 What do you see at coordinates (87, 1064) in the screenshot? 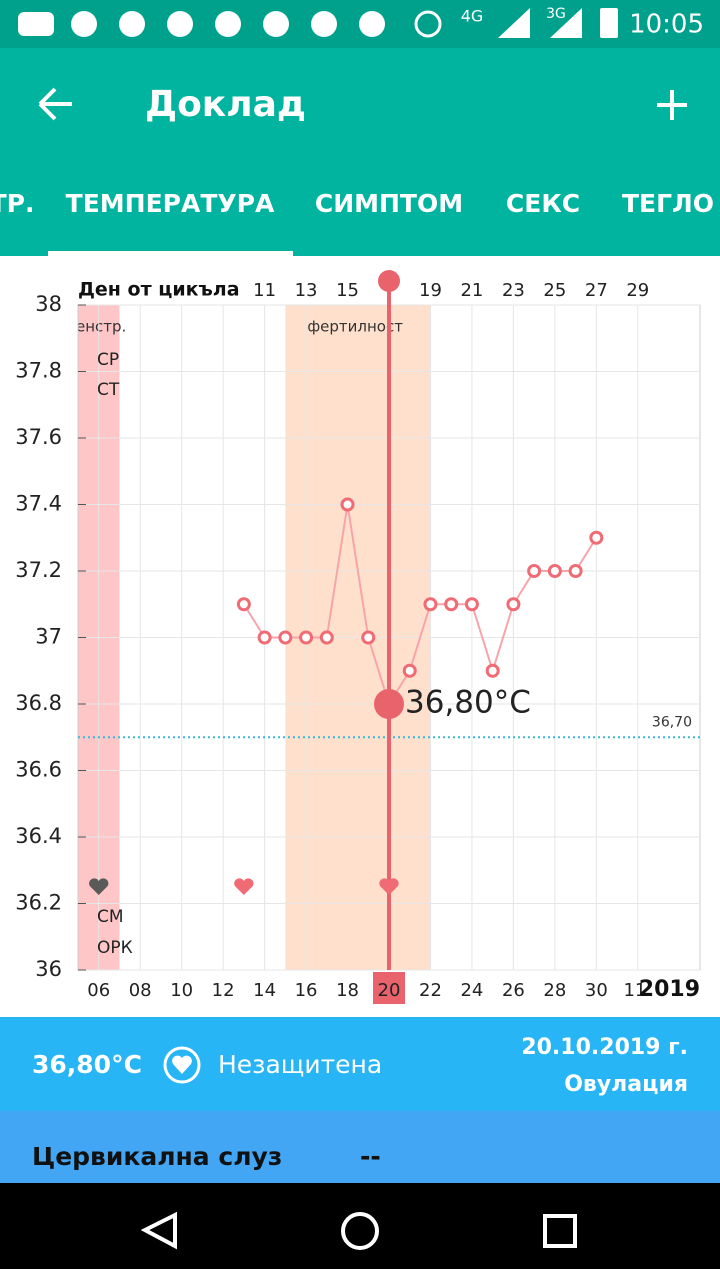
I see `temperature: 36,80°C` at bounding box center [87, 1064].